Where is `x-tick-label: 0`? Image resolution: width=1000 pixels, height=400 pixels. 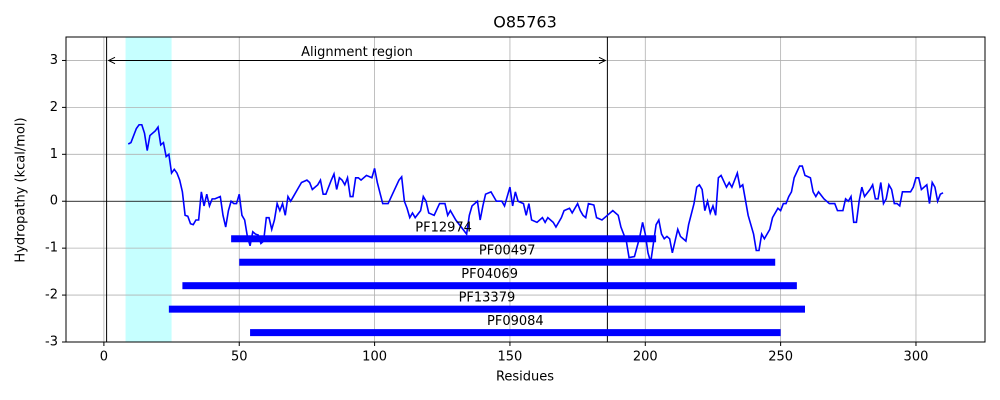 x-tick-label: 0 is located at coordinates (104, 357).